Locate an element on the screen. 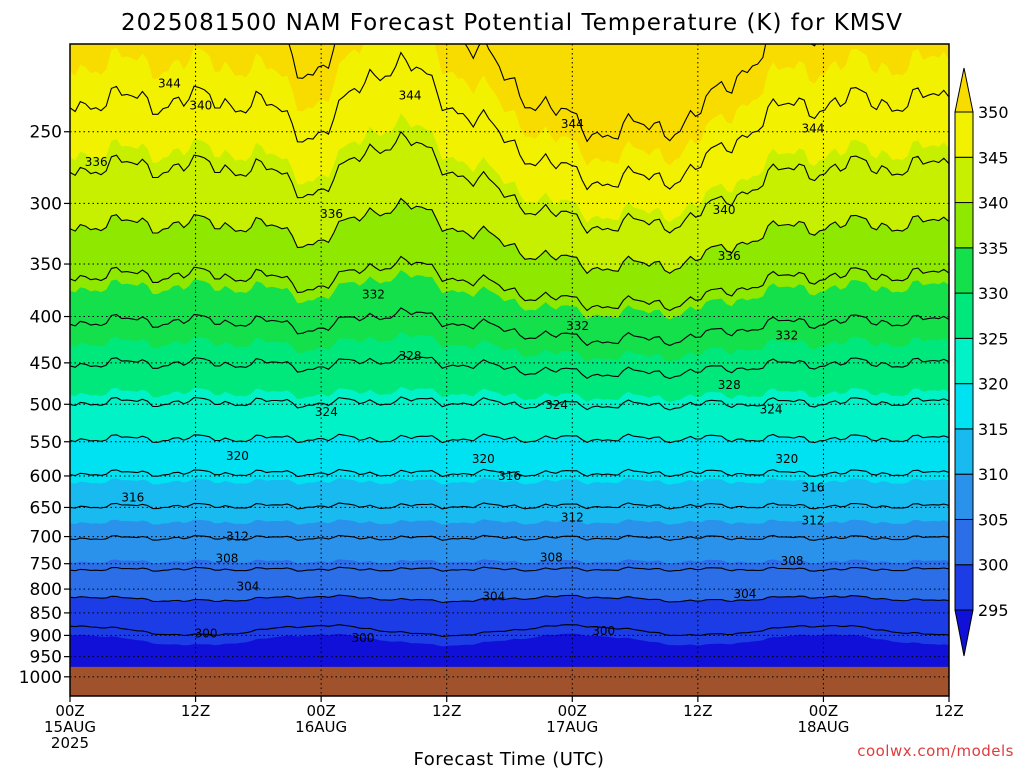 Image resolution: width=1024 pixels, height=772 pixels. colorbar-label-340: 340 is located at coordinates (993, 203).